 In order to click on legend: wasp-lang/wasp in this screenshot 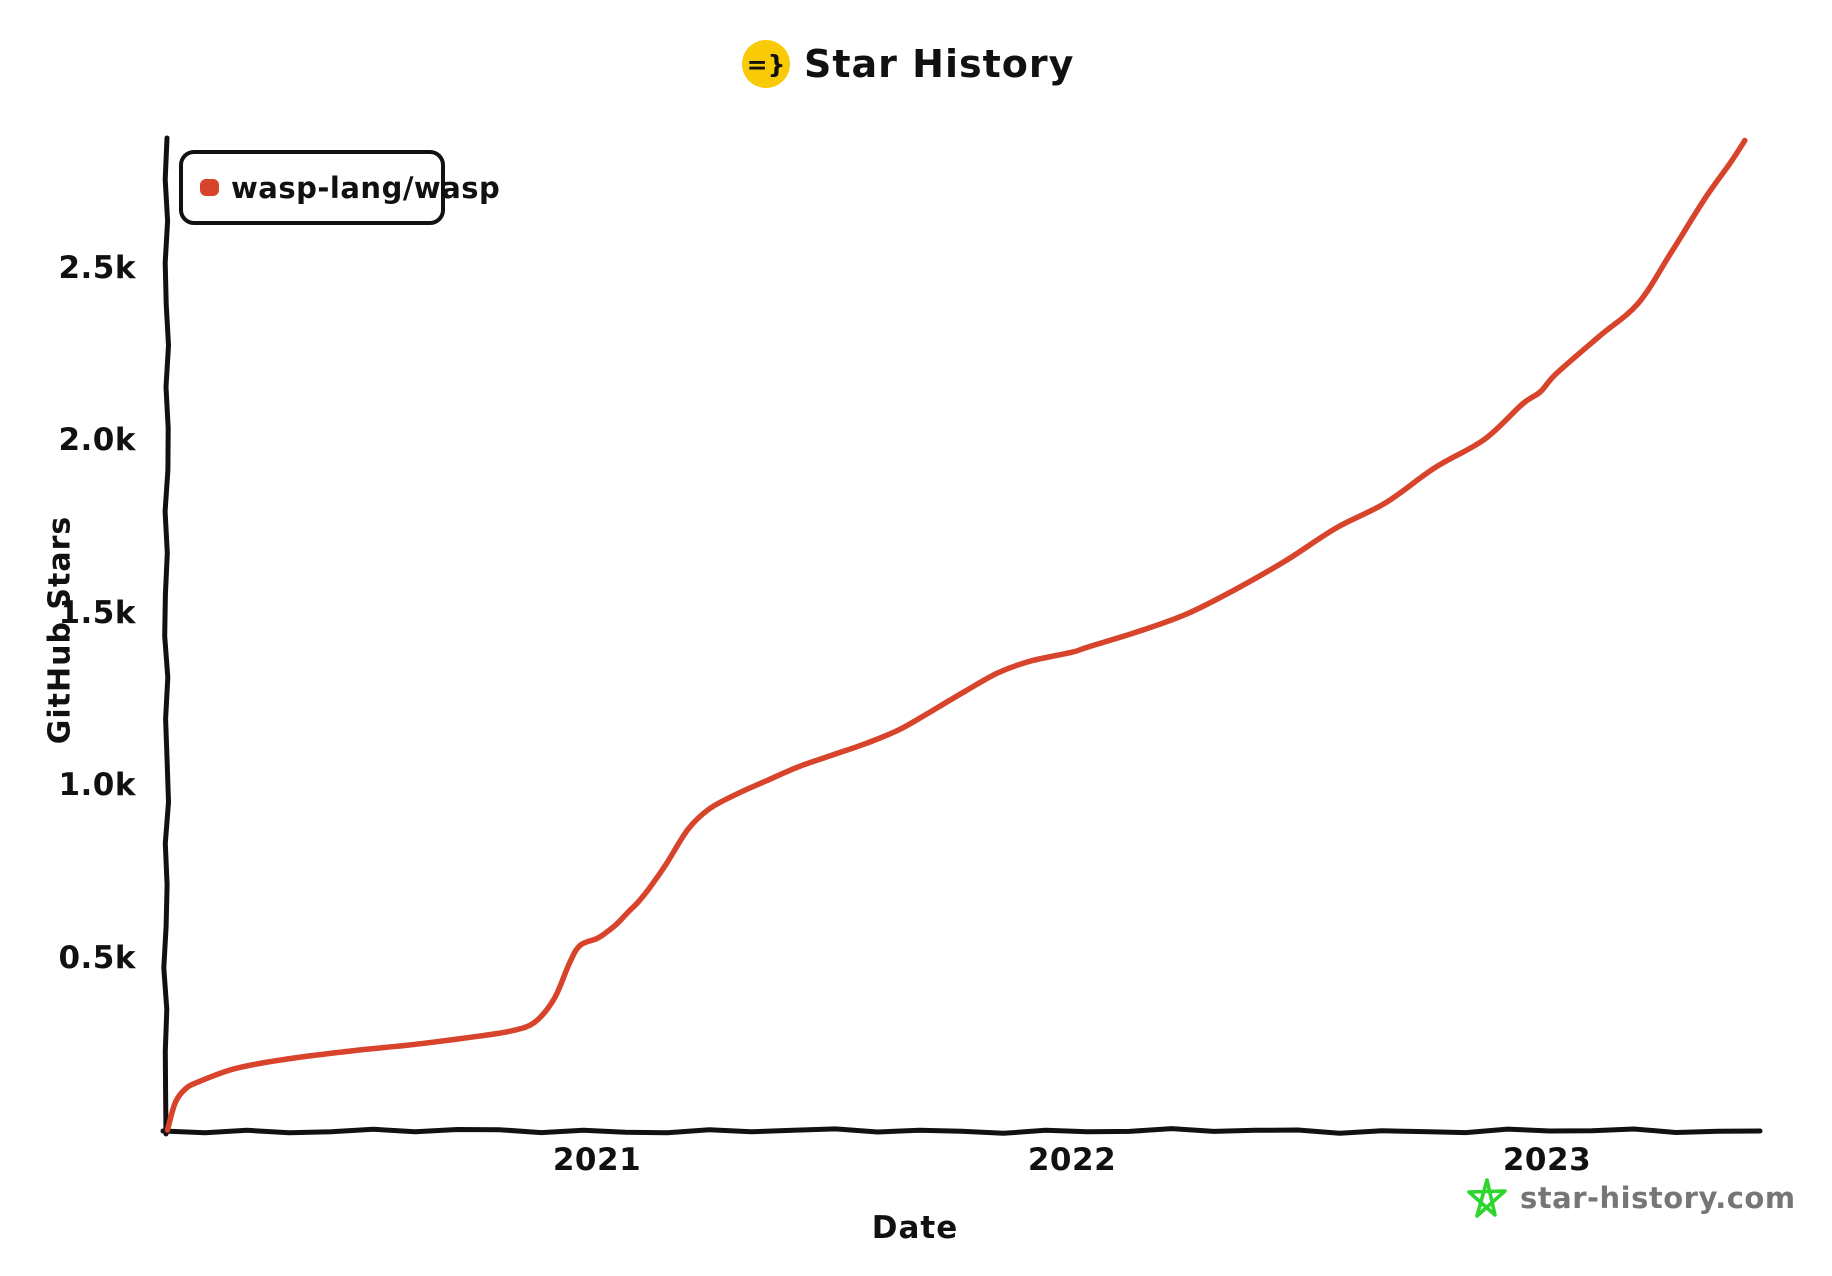, I will do `click(339, 187)`.